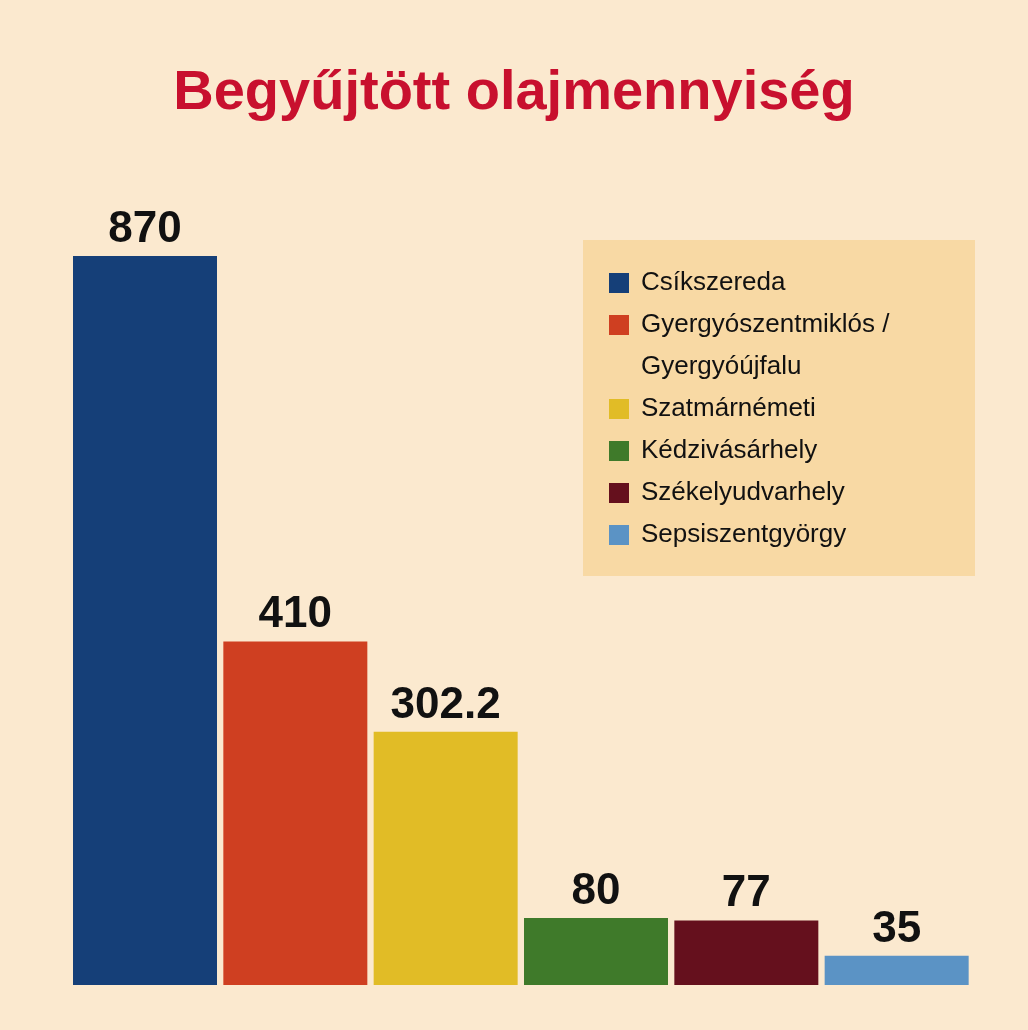 The width and height of the screenshot is (1028, 1030). I want to click on data-label: 410, so click(295, 612).